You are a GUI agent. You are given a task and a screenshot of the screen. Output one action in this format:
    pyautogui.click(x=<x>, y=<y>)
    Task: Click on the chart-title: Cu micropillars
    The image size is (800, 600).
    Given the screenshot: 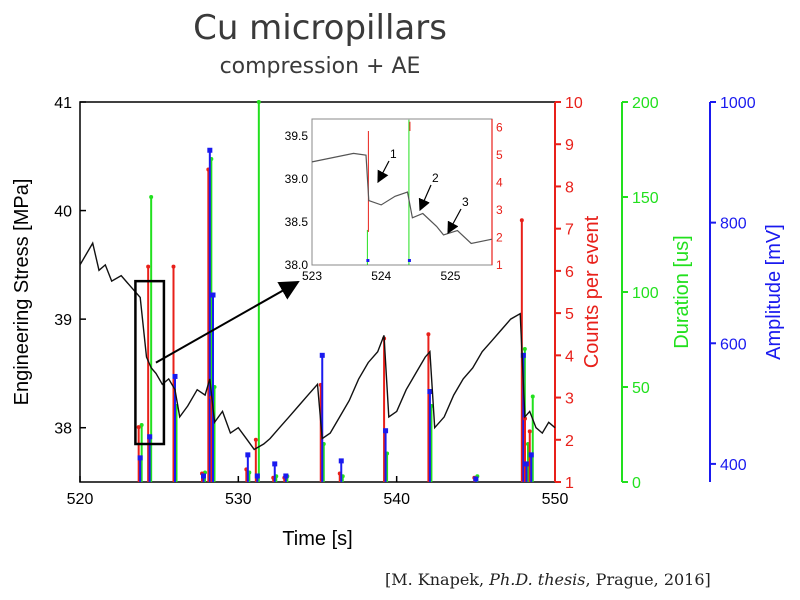 What is the action you would take?
    pyautogui.click(x=320, y=28)
    